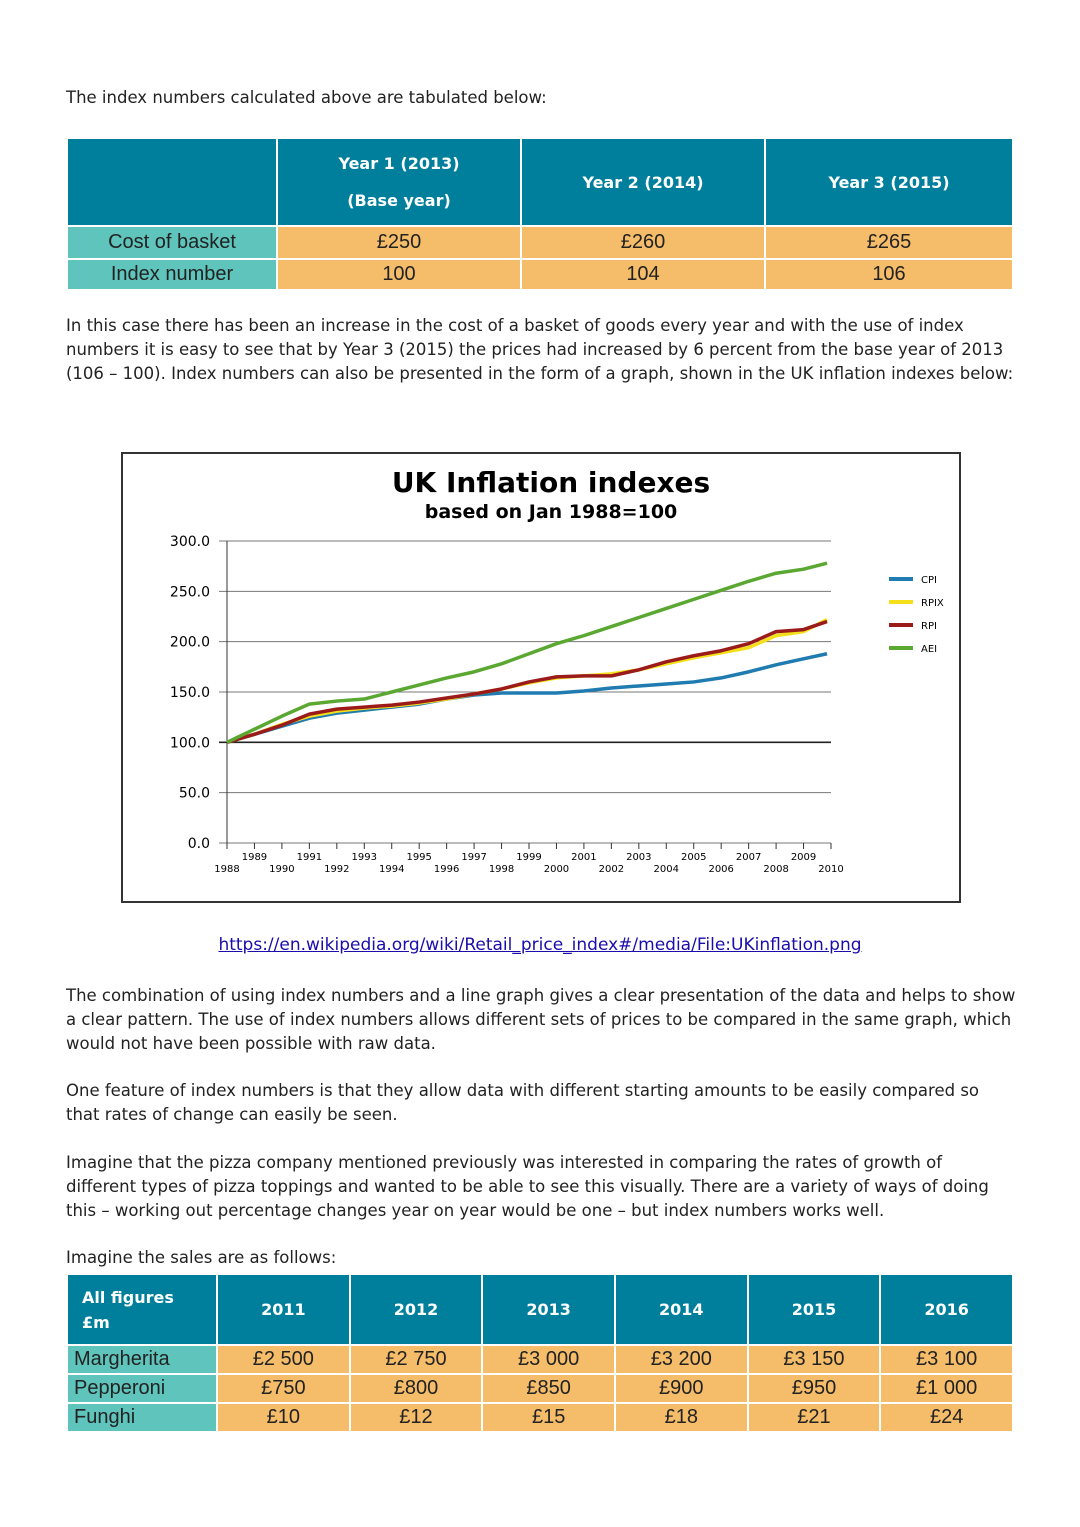  What do you see at coordinates (666, 869) in the screenshot?
I see `x-tick-label: 2004` at bounding box center [666, 869].